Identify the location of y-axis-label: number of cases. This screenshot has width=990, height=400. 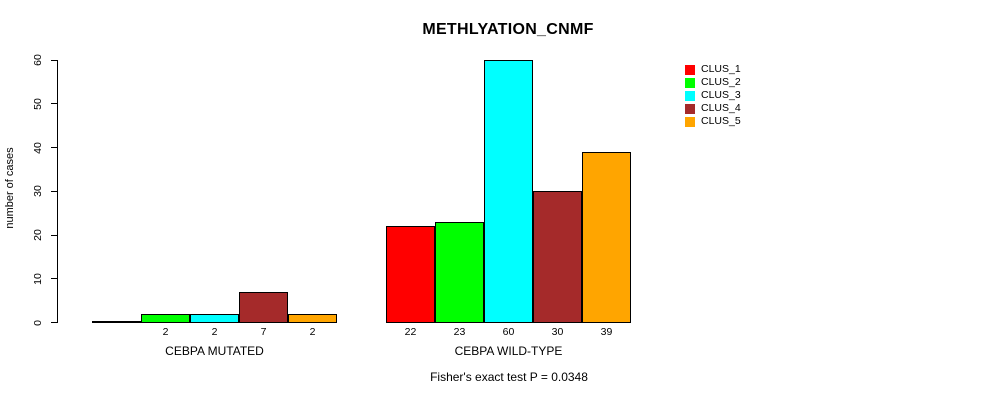
(10, 188).